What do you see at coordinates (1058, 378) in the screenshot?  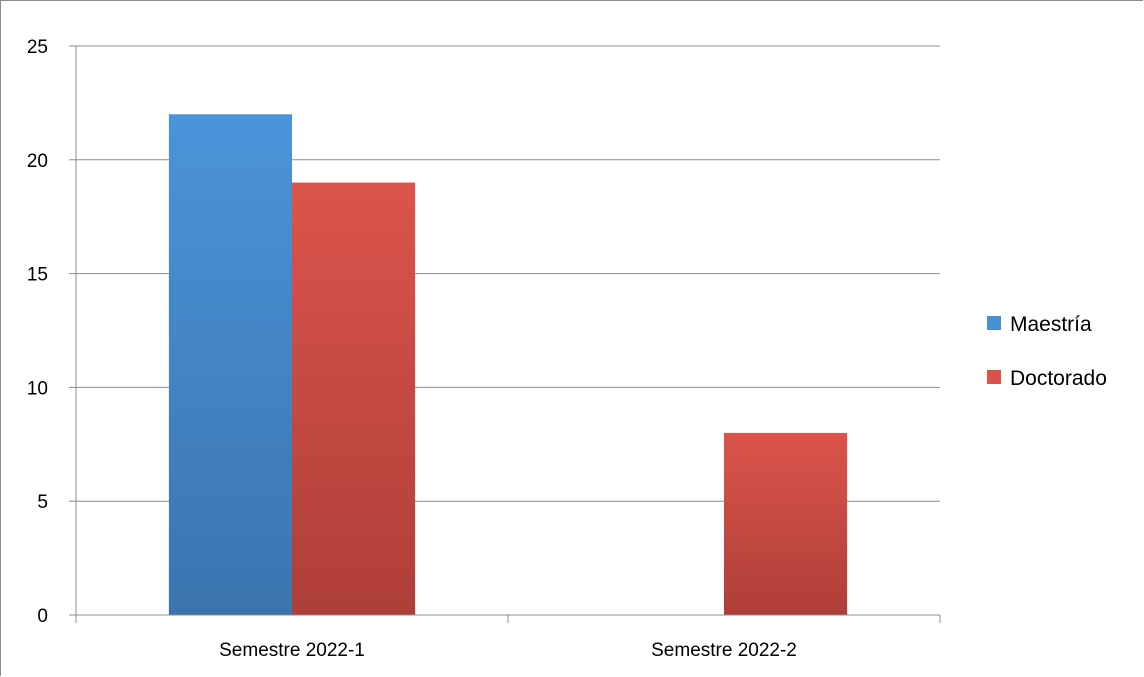 I see `legend-label: Doctorado` at bounding box center [1058, 378].